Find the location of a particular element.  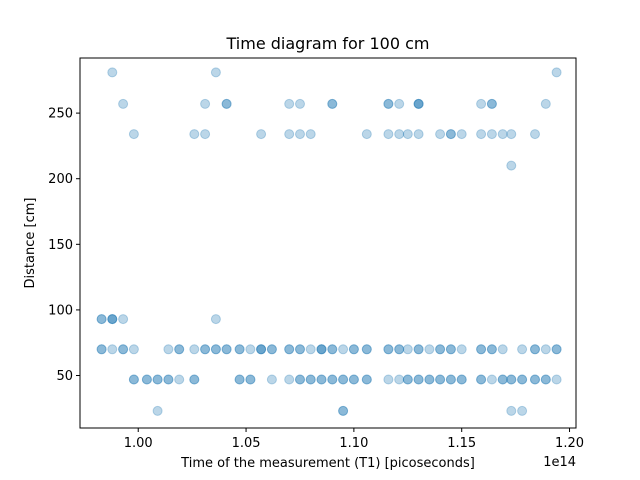

x-tick-label: 1.15 is located at coordinates (461, 443).